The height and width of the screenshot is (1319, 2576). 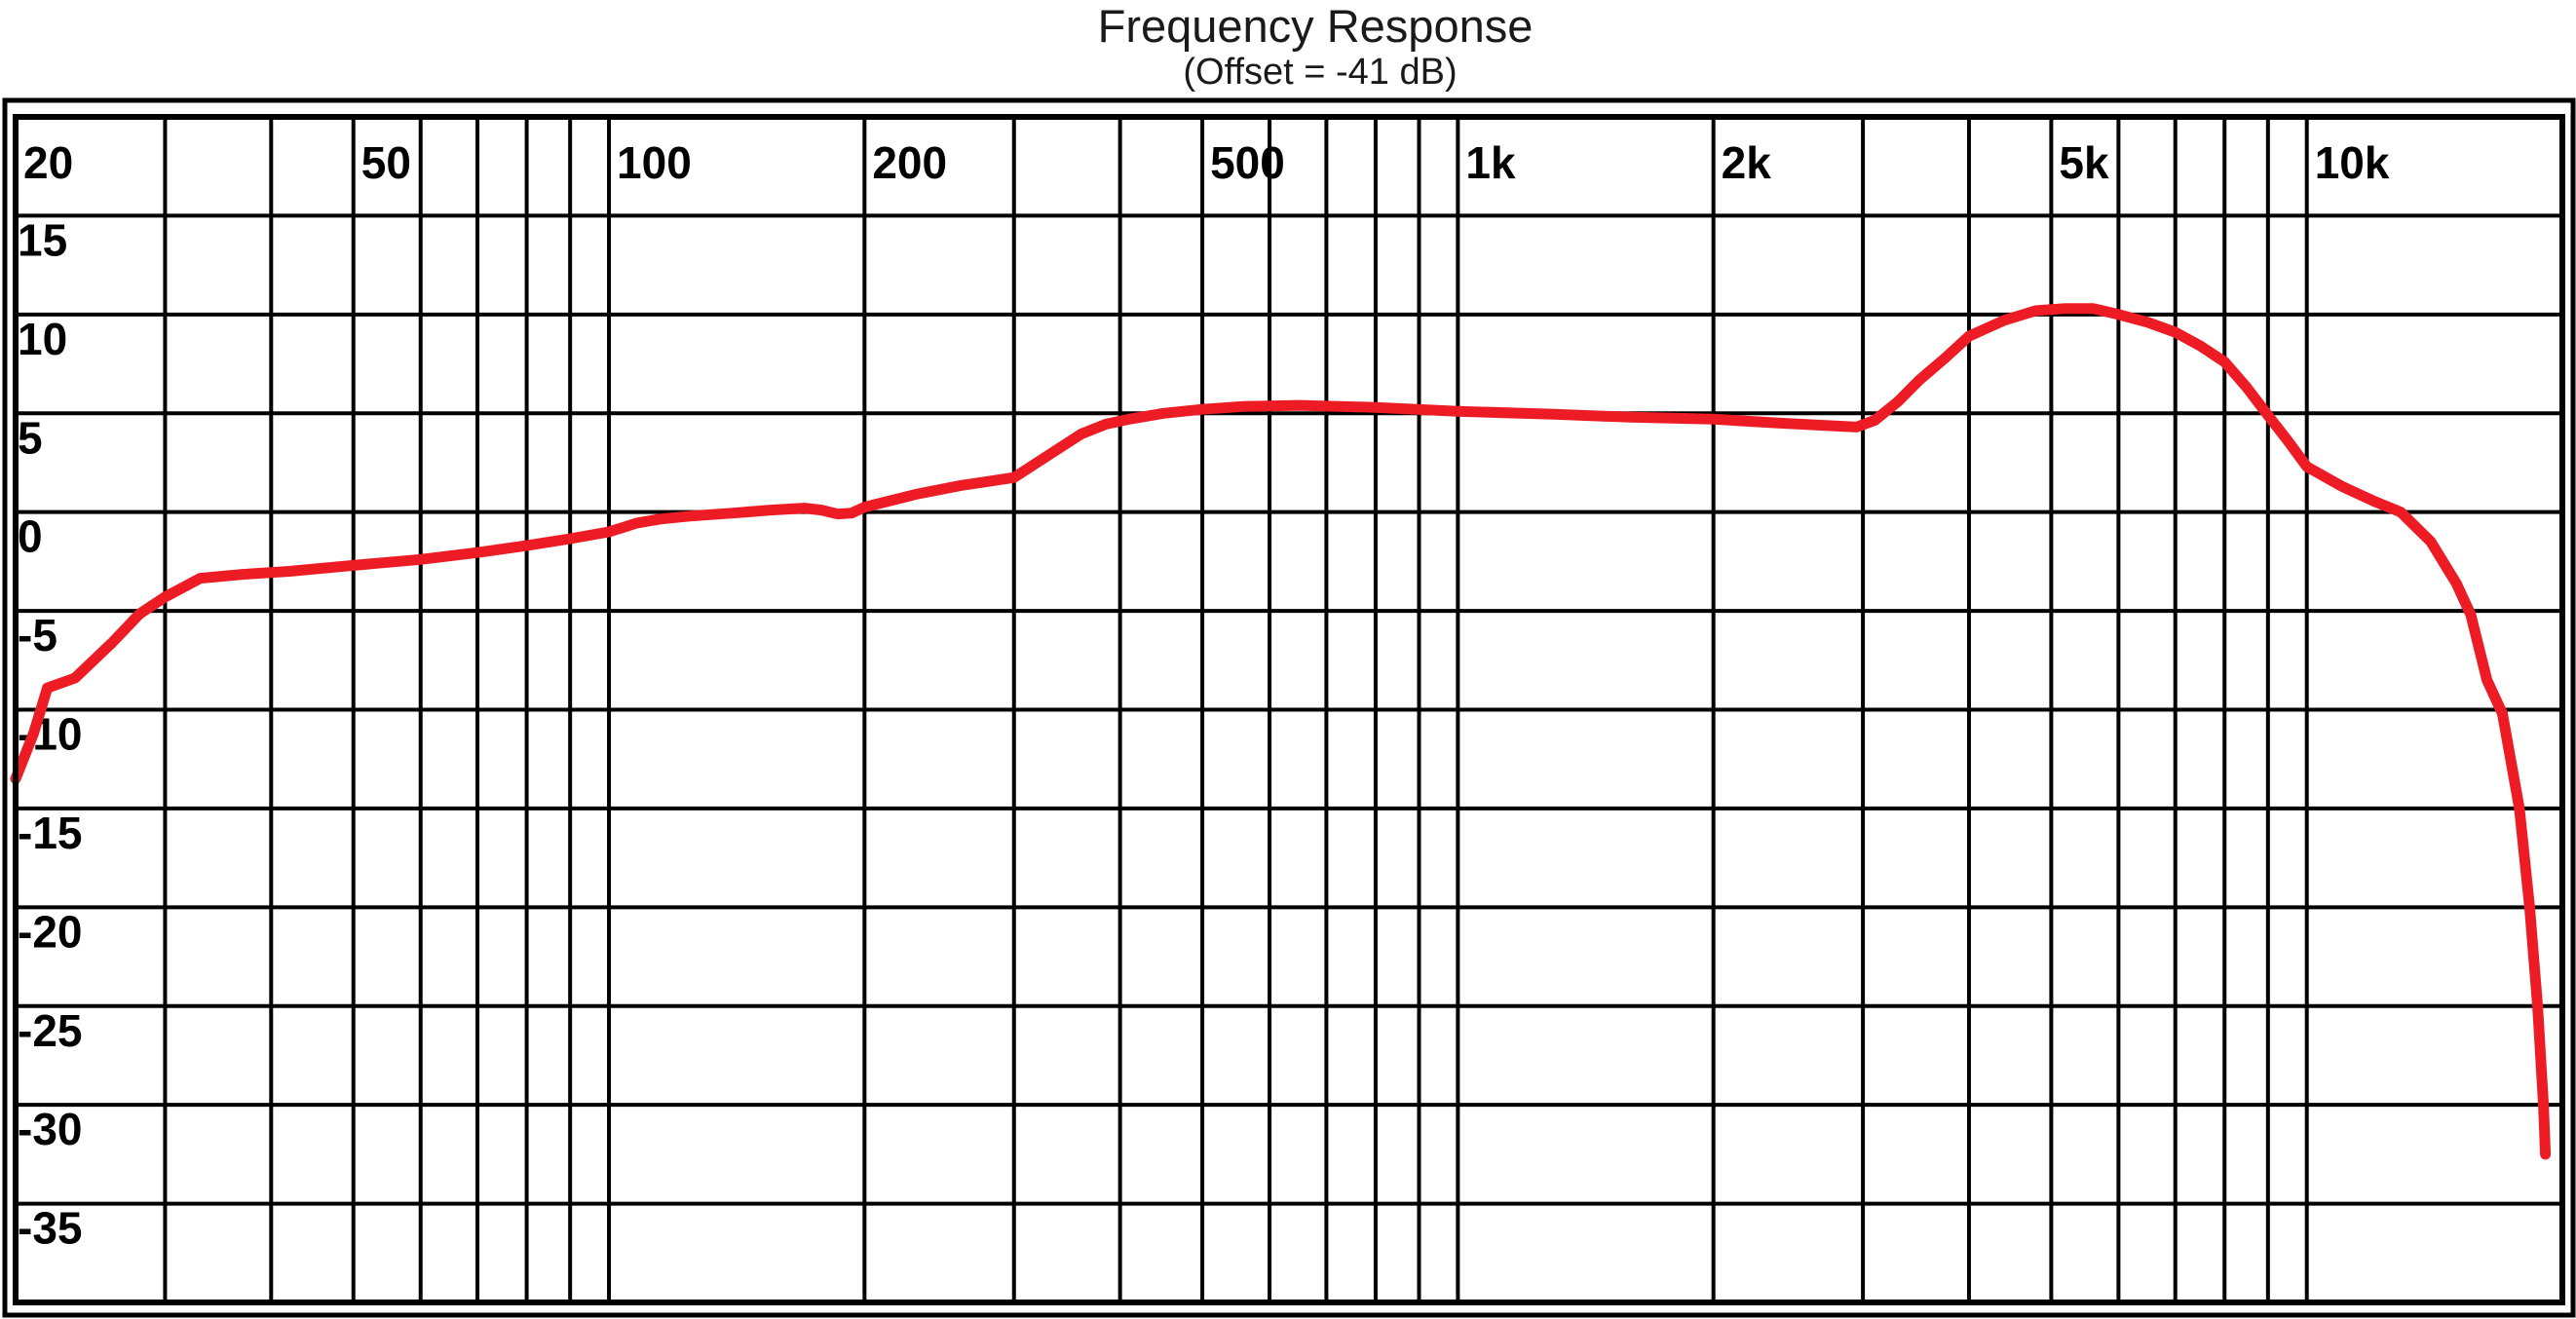 What do you see at coordinates (42, 339) in the screenshot?
I see `db-label-10: 10` at bounding box center [42, 339].